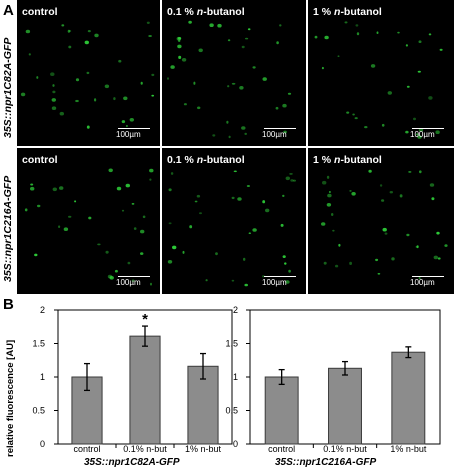  I want to click on y-tick-label: 0.5, so click(38, 411).